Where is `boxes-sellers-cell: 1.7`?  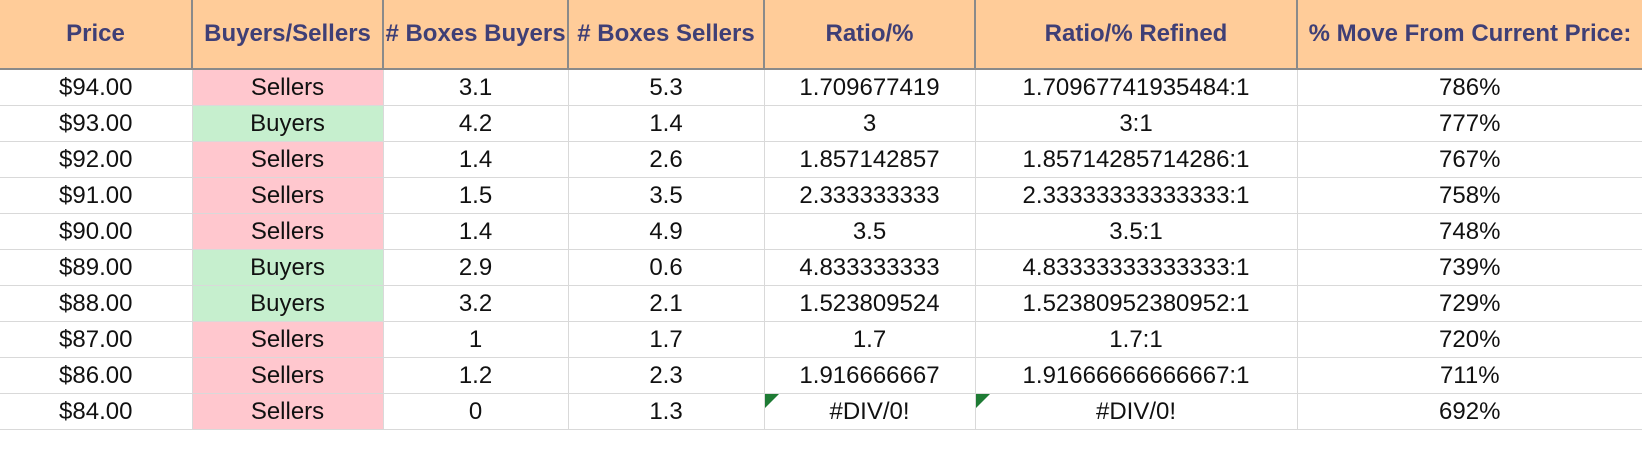
boxes-sellers-cell: 1.7 is located at coordinates (666, 339).